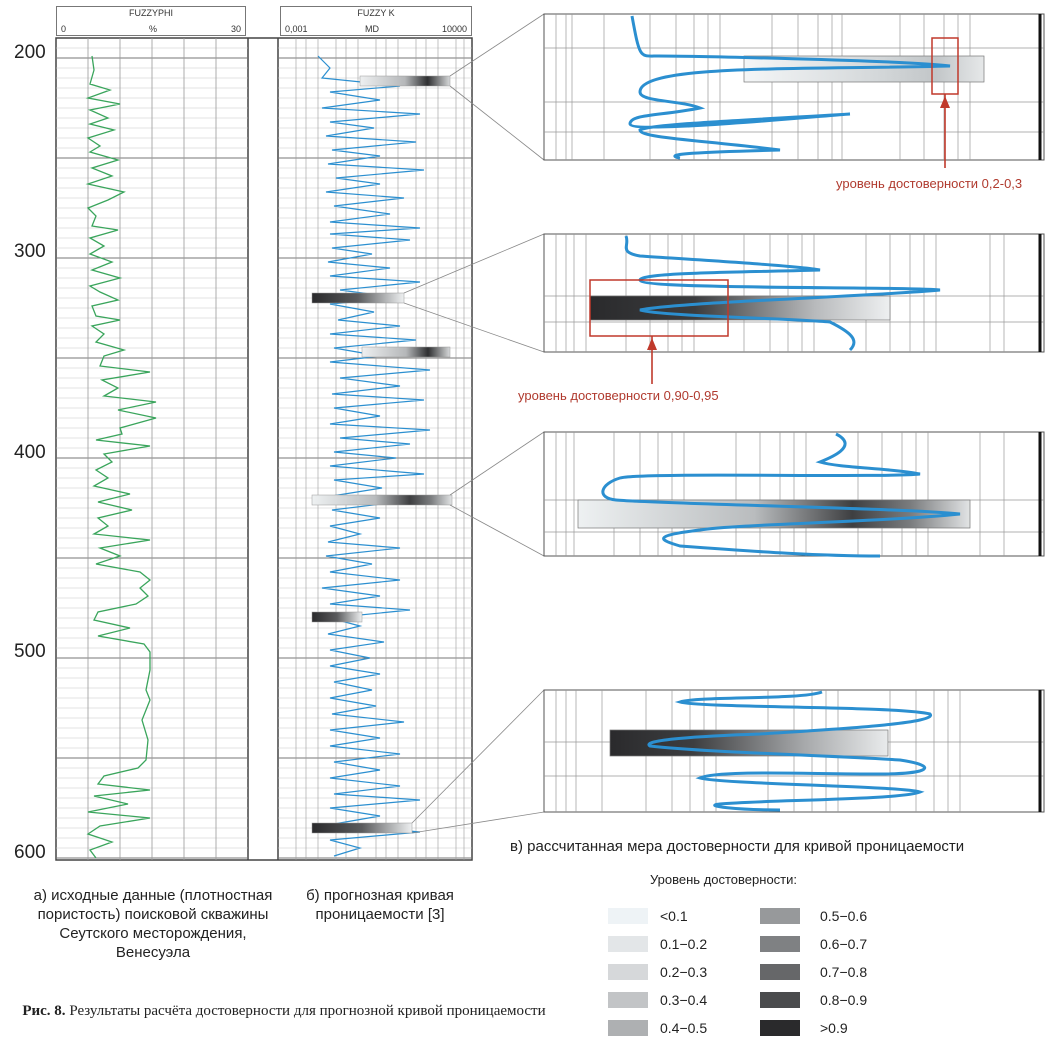 This screenshot has width=1064, height=1045. What do you see at coordinates (151, 13) in the screenshot?
I see `fuzzyphi-title: FUZZYPHI` at bounding box center [151, 13].